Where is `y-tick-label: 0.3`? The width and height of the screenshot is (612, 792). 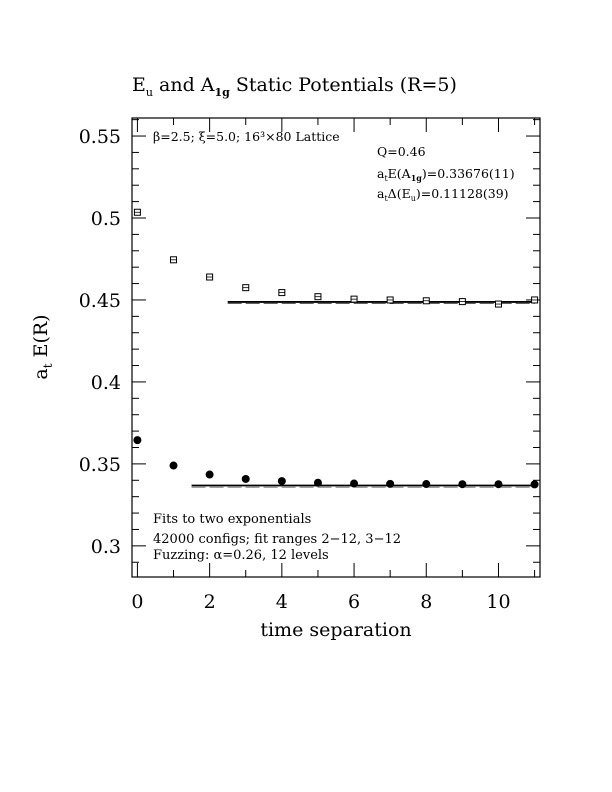 y-tick-label: 0.3 is located at coordinates (106, 547).